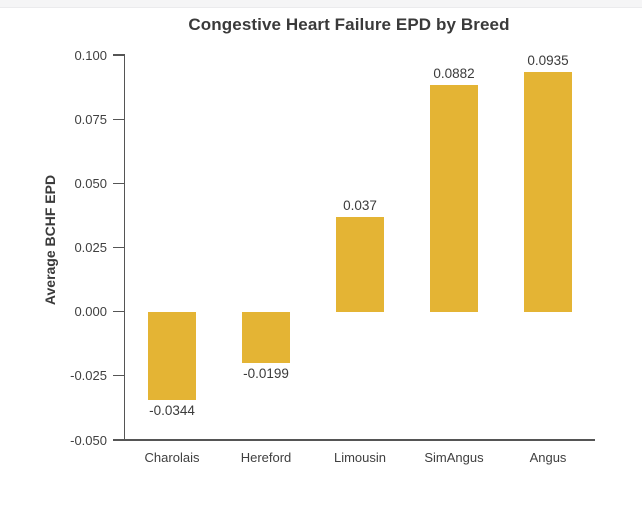 The height and width of the screenshot is (516, 642). What do you see at coordinates (90, 312) in the screenshot?
I see `y-tick-label: 0.000` at bounding box center [90, 312].